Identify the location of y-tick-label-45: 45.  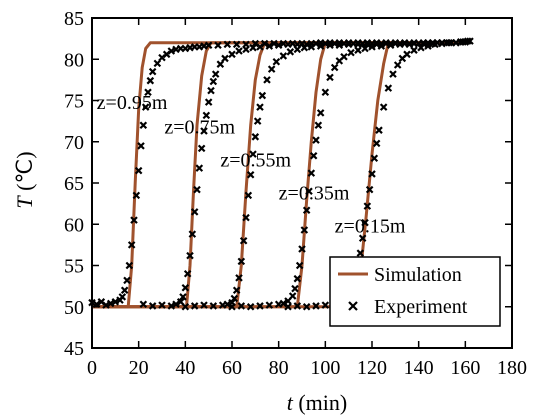
(74, 349).